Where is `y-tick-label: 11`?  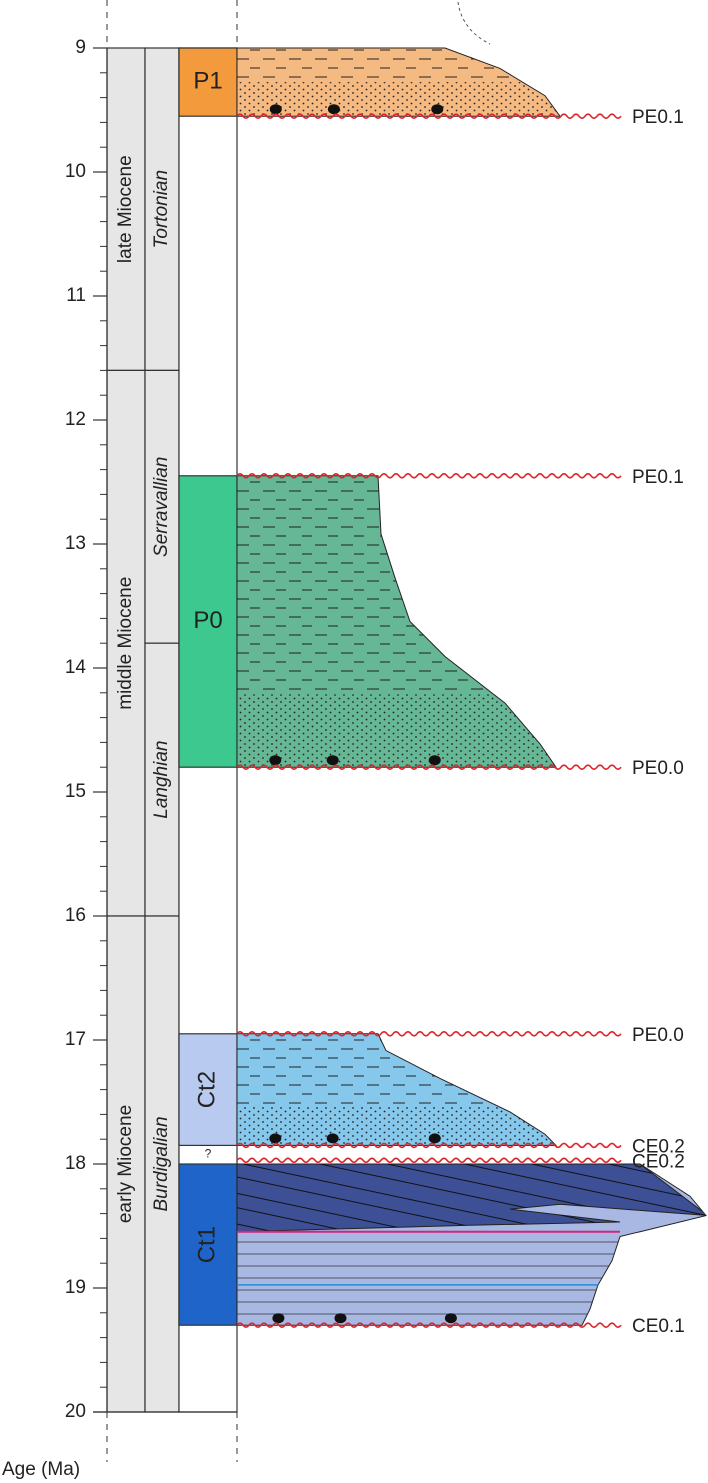 y-tick-label: 11 is located at coordinates (76, 295).